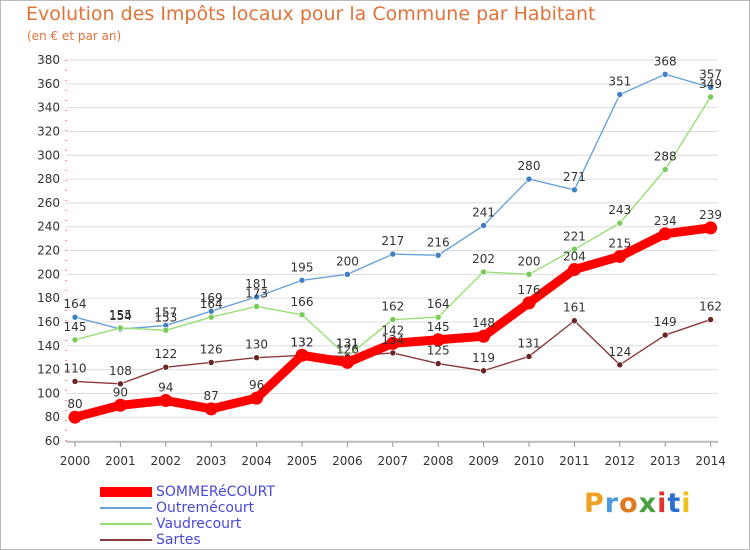 This screenshot has width=750, height=550. What do you see at coordinates (48, 322) in the screenshot?
I see `y-tick-label-160: 160` at bounding box center [48, 322].